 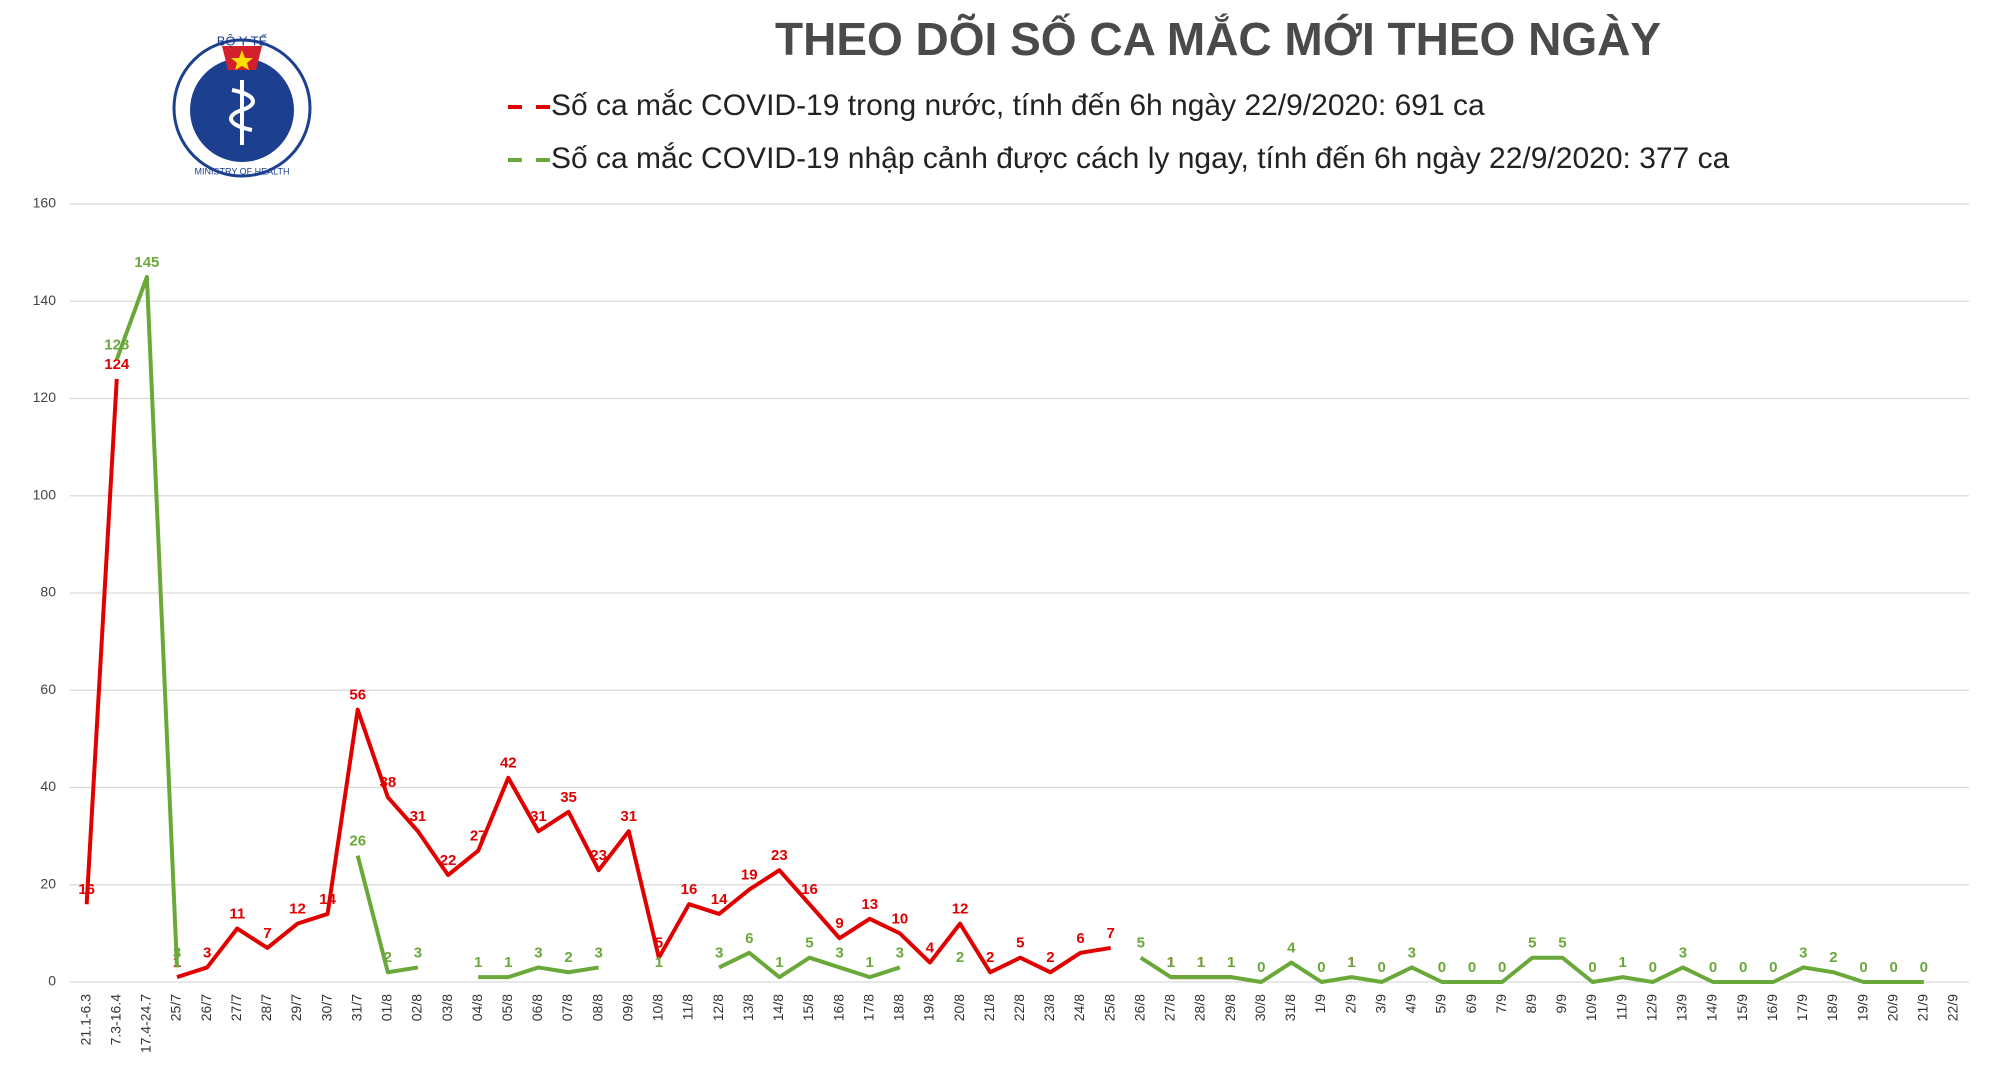 I want to click on x-tick-label: 25/8, so click(x=1109, y=1007).